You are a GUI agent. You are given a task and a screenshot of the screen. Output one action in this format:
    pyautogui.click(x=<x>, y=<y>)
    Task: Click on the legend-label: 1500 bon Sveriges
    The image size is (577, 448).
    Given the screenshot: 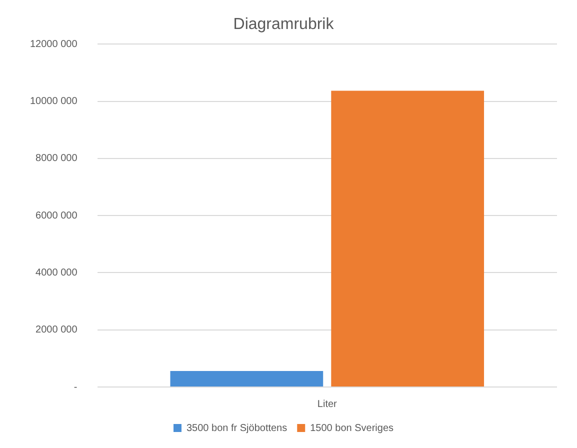 What is the action you would take?
    pyautogui.click(x=352, y=428)
    